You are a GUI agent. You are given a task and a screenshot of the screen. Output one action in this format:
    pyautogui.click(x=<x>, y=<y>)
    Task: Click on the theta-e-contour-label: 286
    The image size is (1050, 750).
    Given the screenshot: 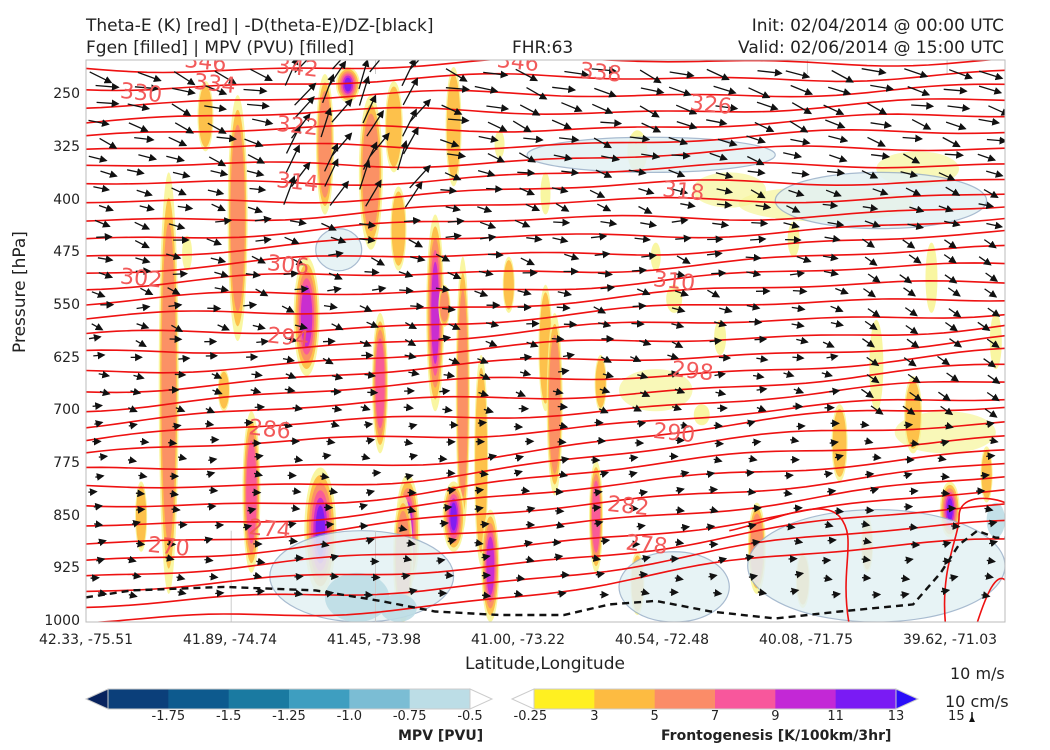 What is the action you would take?
    pyautogui.click(x=270, y=429)
    